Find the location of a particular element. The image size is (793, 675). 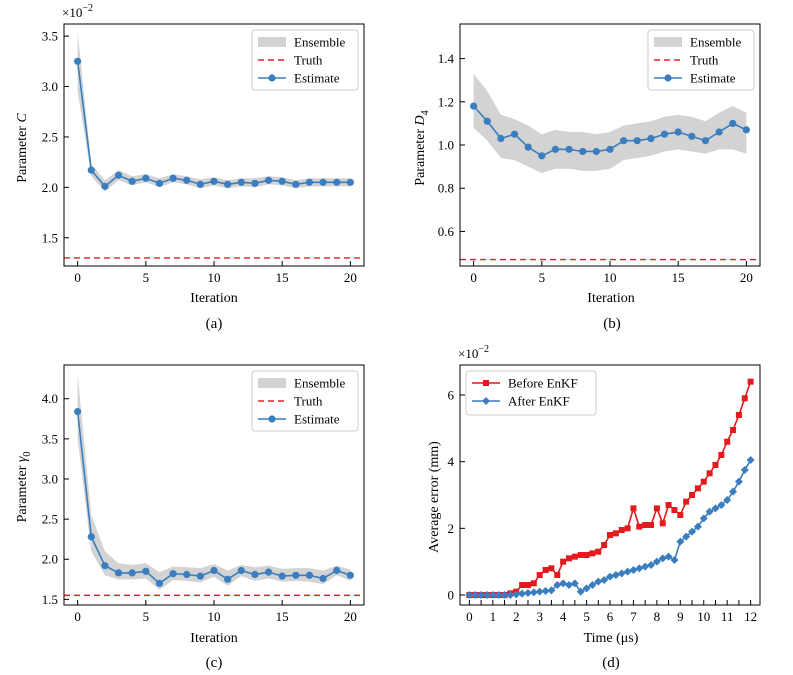

panel-c-x-axis-title: Iteration is located at coordinates (213, 638).